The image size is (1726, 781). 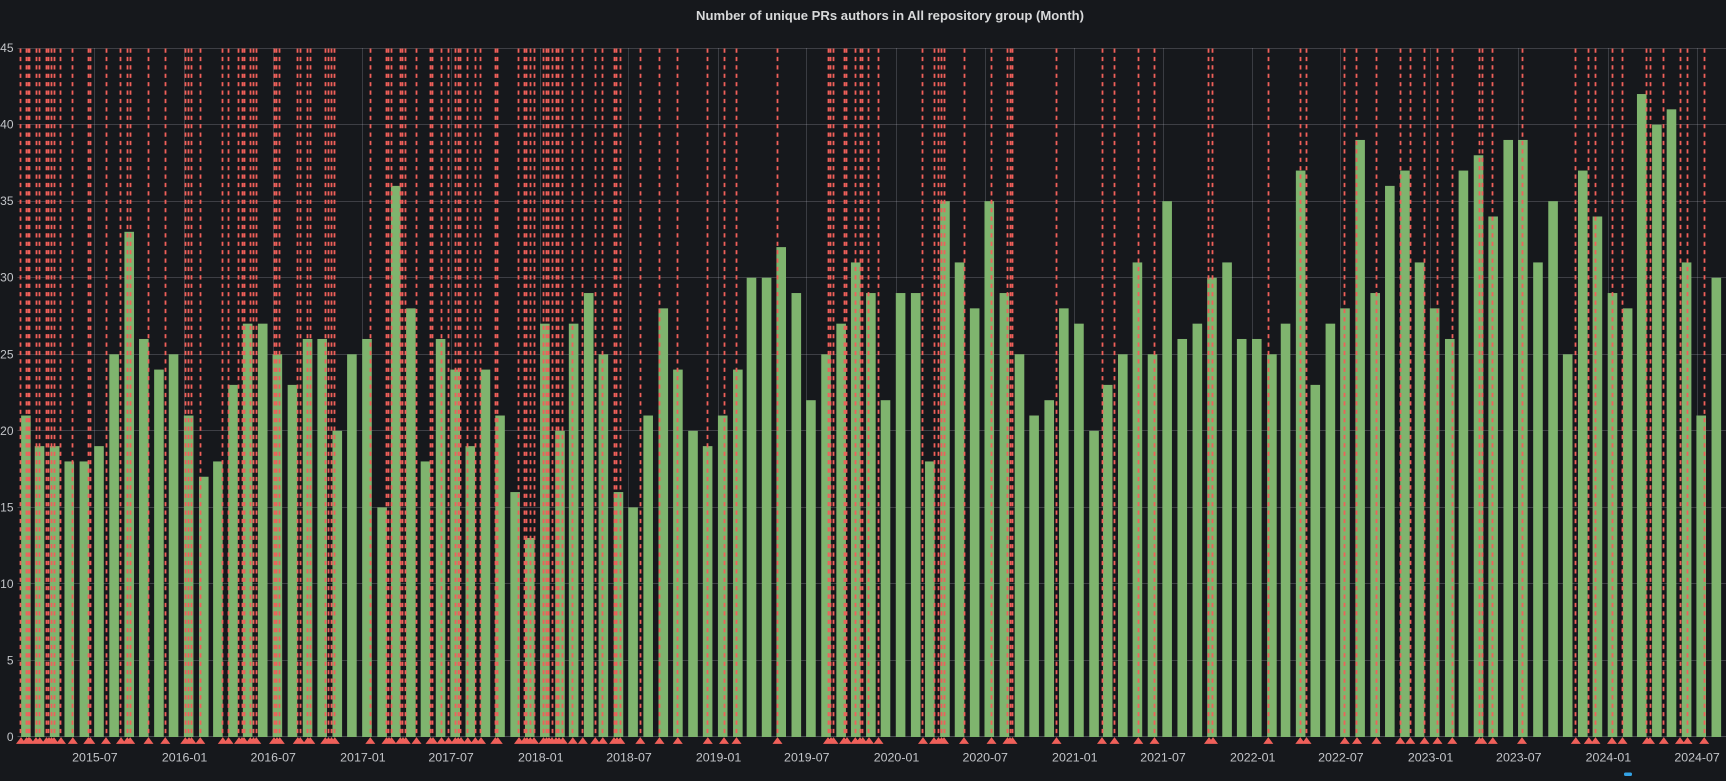 I want to click on svg-text: 2017-07, so click(x=451, y=758).